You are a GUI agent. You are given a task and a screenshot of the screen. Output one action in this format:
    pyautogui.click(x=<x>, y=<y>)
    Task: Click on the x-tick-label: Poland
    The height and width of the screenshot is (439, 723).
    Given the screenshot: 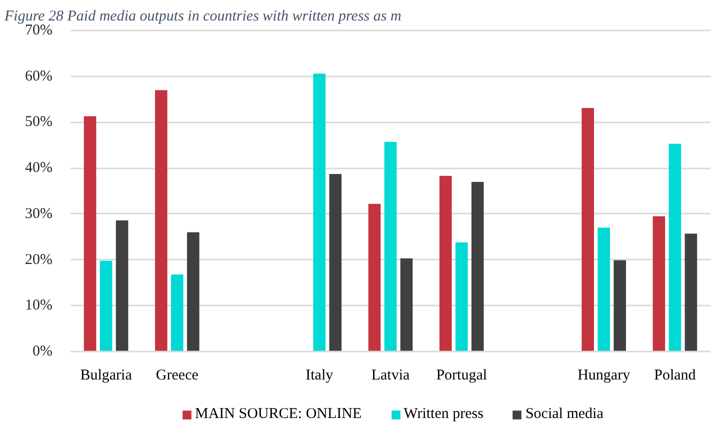 What is the action you would take?
    pyautogui.click(x=675, y=376)
    